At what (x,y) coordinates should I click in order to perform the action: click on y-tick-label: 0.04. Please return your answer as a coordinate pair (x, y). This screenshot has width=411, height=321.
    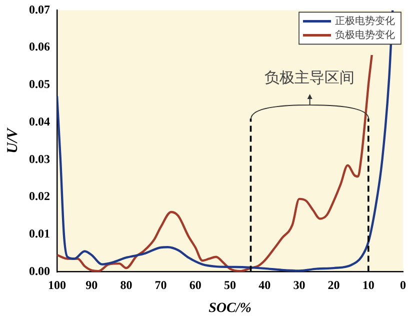
    Looking at the image, I should click on (39, 121).